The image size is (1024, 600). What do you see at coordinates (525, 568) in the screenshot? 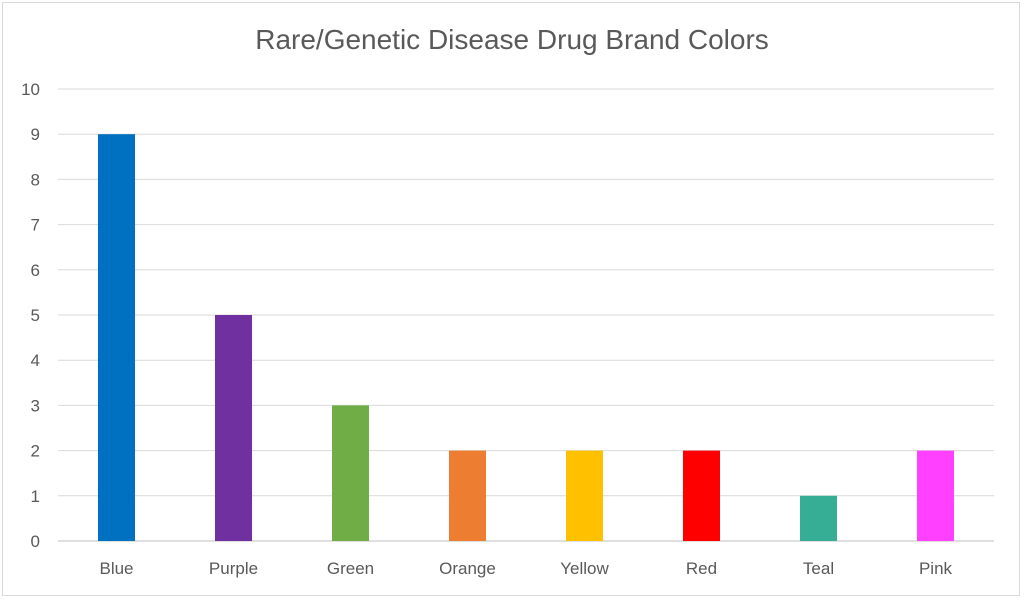
I see `x-axis-ticks: Blue Purple Green Orange Yellow Red Teal Pink` at bounding box center [525, 568].